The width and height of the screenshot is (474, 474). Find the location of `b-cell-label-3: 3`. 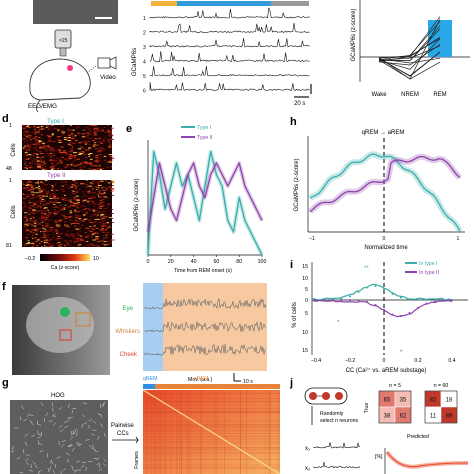

b-cell-label-3: 3 is located at coordinates (144, 48).